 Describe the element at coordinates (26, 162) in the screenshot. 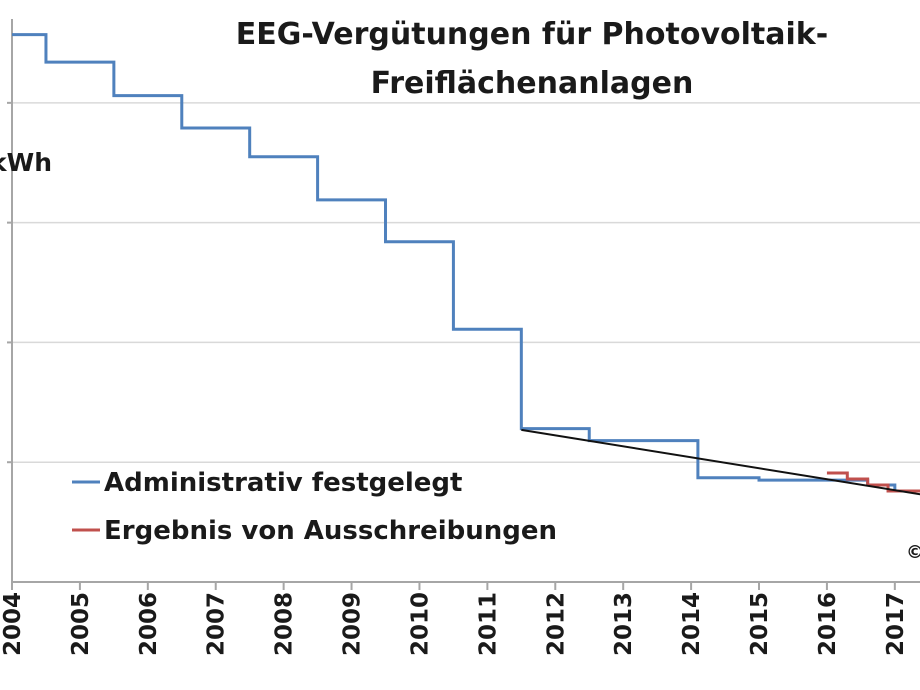

I see `y-axis-label: kWh` at that location.